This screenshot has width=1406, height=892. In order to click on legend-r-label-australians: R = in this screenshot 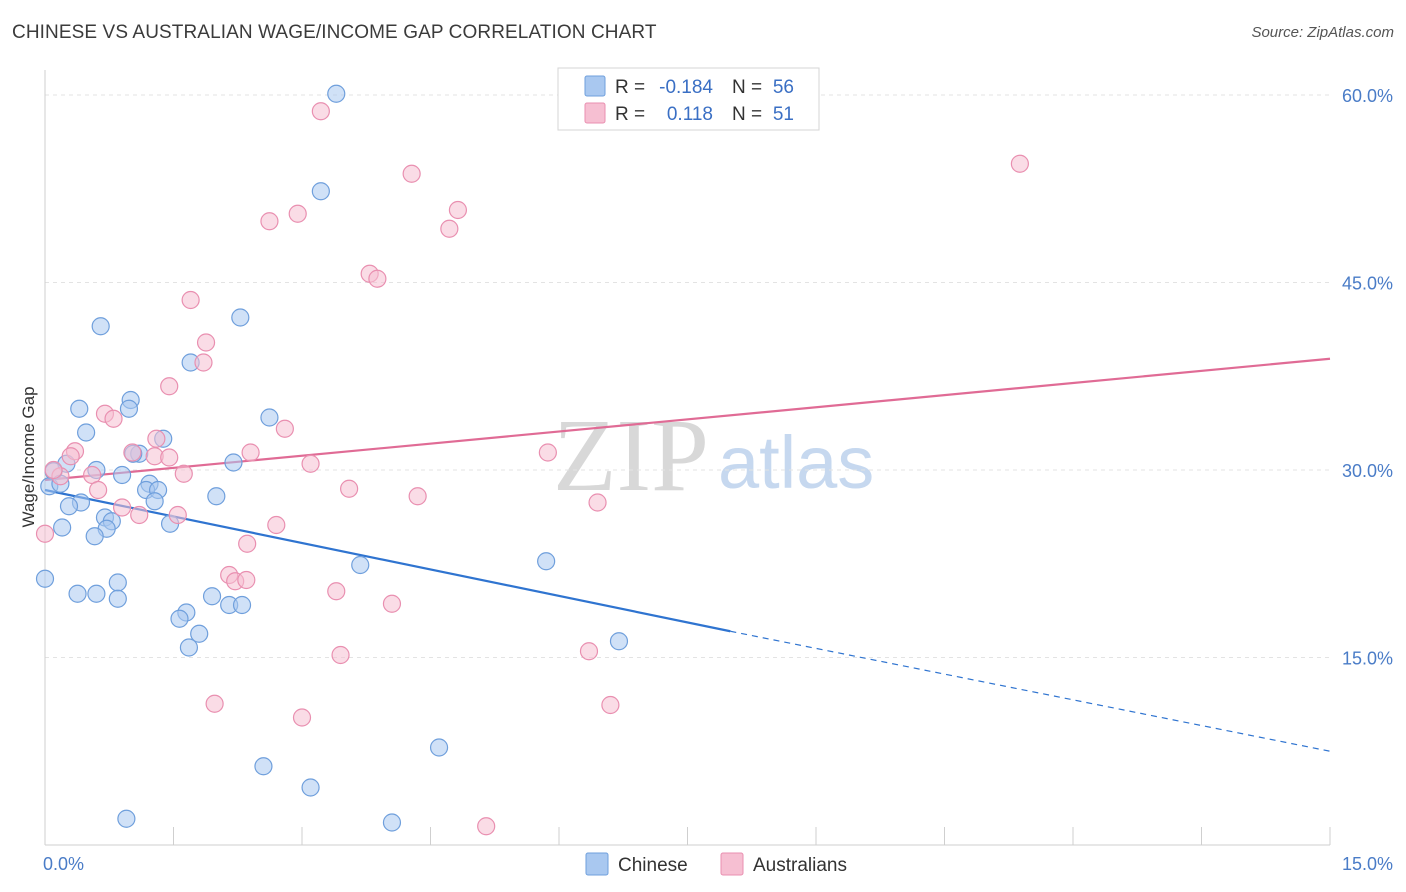, I will do `click(630, 114)`.